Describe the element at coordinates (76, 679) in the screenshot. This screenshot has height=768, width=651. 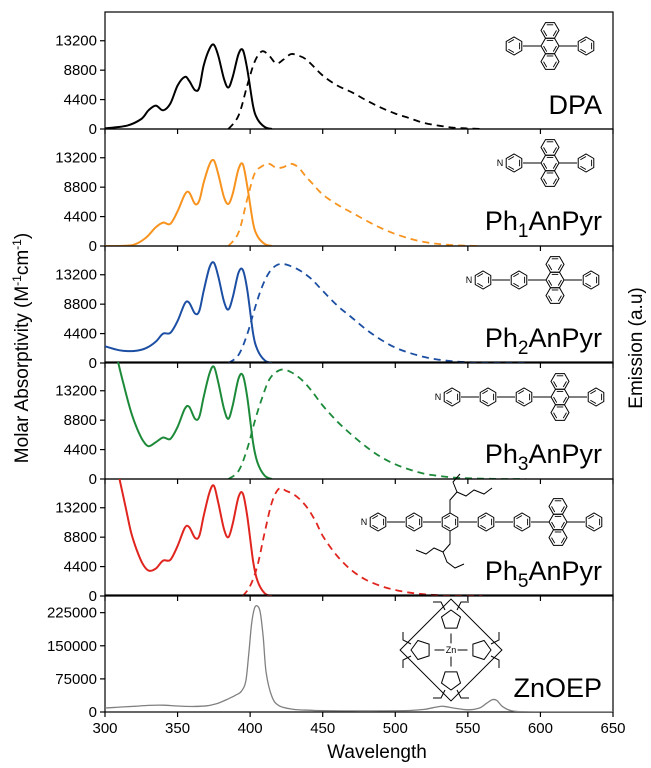
I see `y-tick-label: 75000` at that location.